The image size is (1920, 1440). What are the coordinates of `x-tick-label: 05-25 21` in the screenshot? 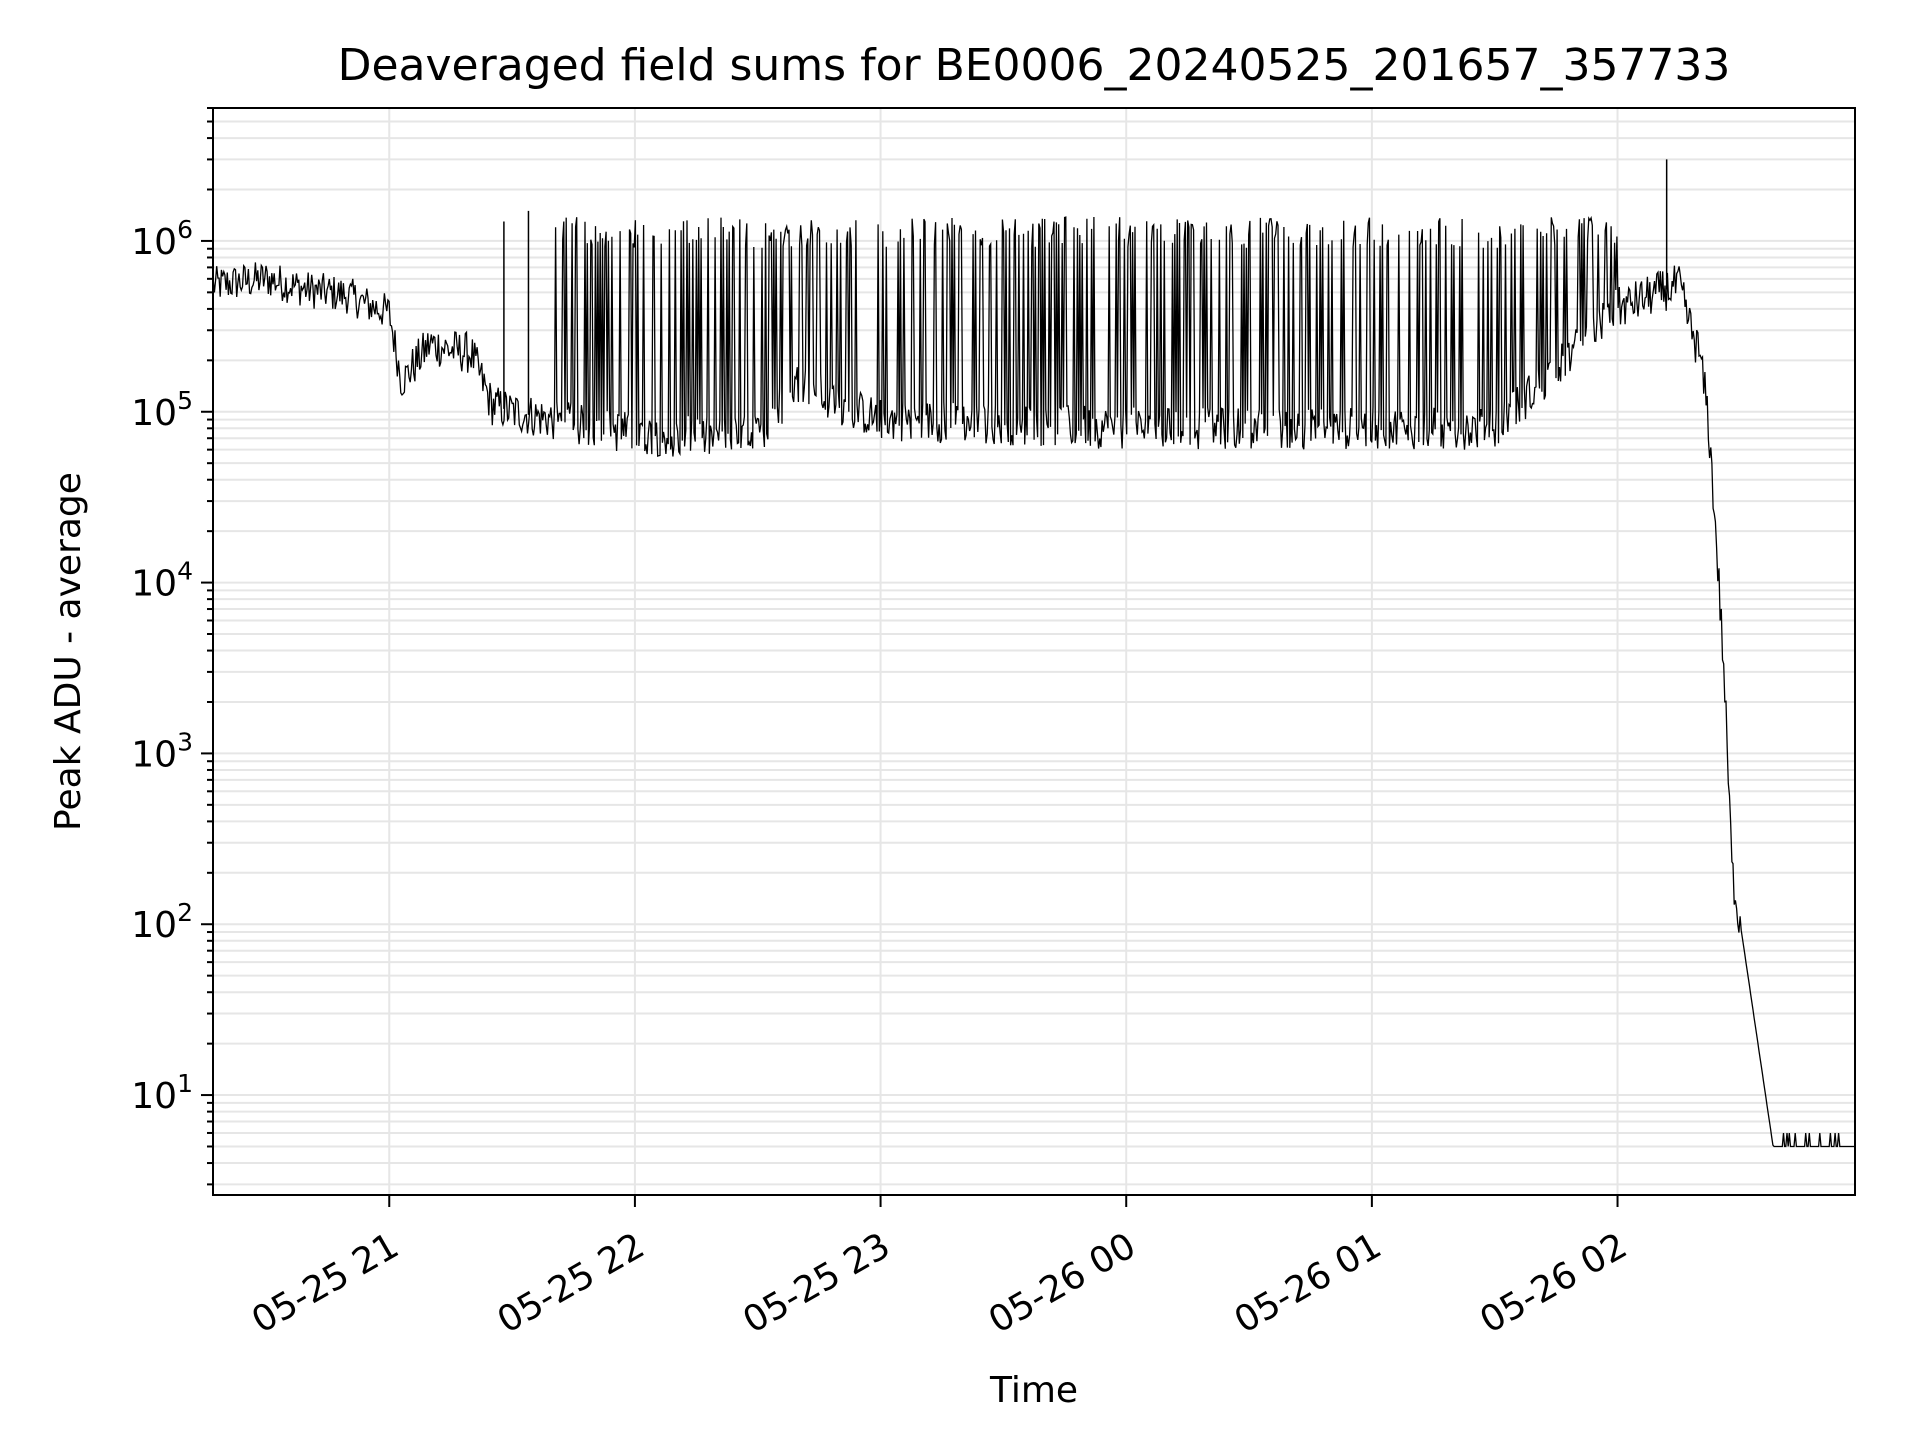 It's located at (325, 1283).